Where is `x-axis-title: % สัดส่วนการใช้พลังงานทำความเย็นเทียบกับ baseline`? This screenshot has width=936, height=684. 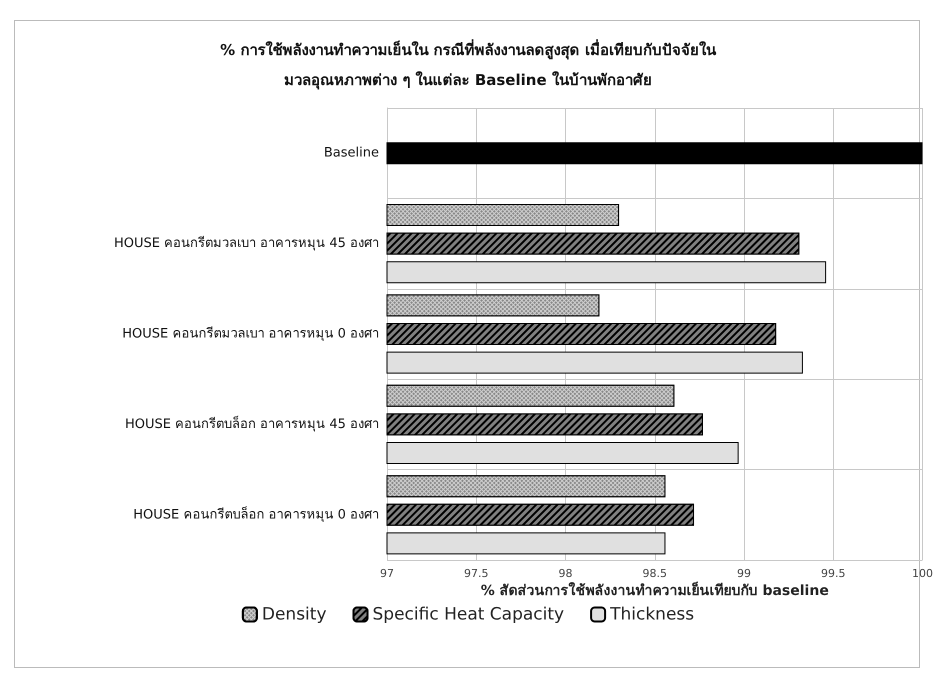 x-axis-title: % สัดส่วนการใช้พลังงานทำความเย็นเทียบกับ baseline is located at coordinates (654, 590).